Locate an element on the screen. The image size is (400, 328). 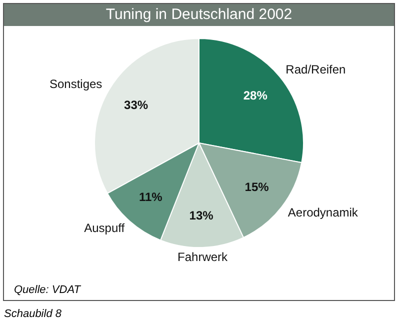
chart-title: Tuning in Deutschland 2002 is located at coordinates (199, 15).